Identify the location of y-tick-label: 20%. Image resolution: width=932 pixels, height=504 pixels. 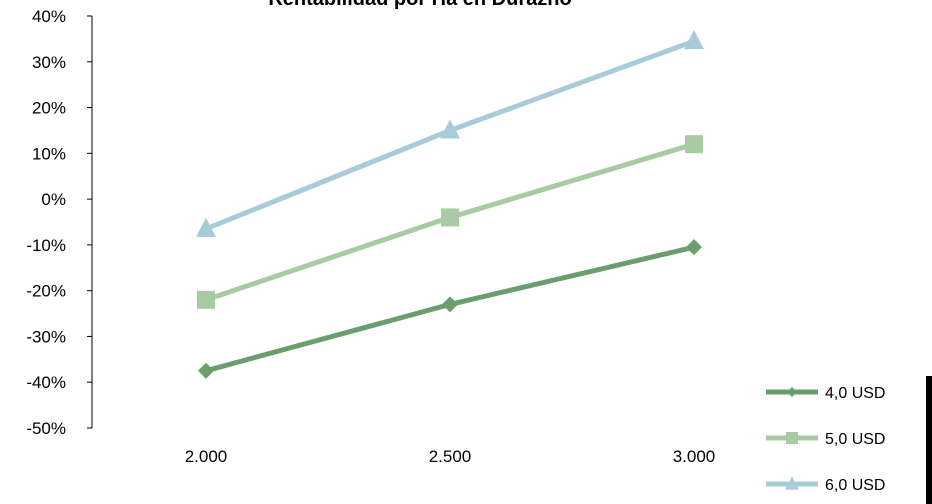
(49, 108).